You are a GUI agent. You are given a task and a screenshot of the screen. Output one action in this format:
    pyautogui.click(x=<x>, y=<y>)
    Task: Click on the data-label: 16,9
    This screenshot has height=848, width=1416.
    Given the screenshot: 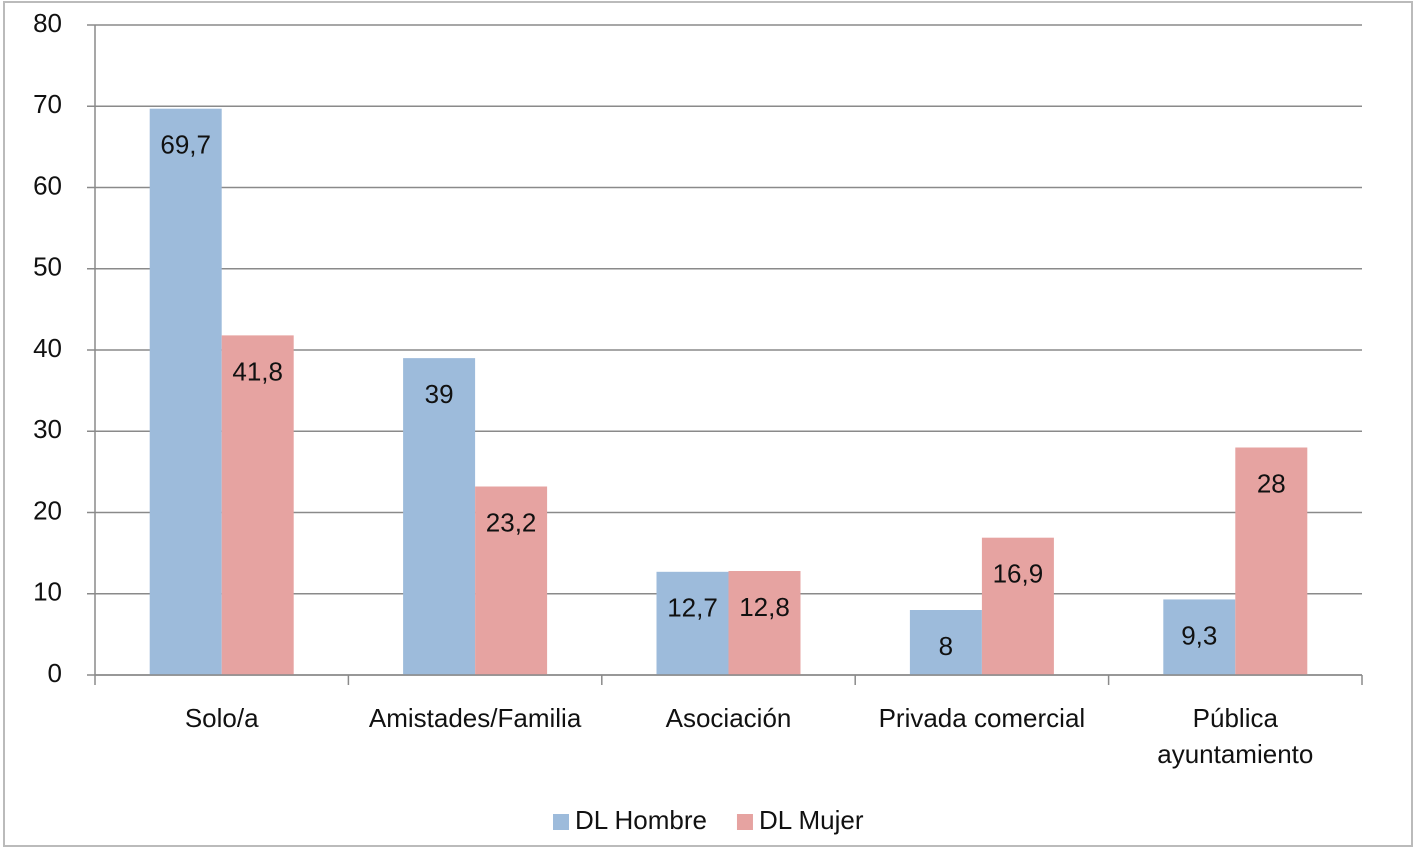 What is the action you would take?
    pyautogui.click(x=1018, y=574)
    